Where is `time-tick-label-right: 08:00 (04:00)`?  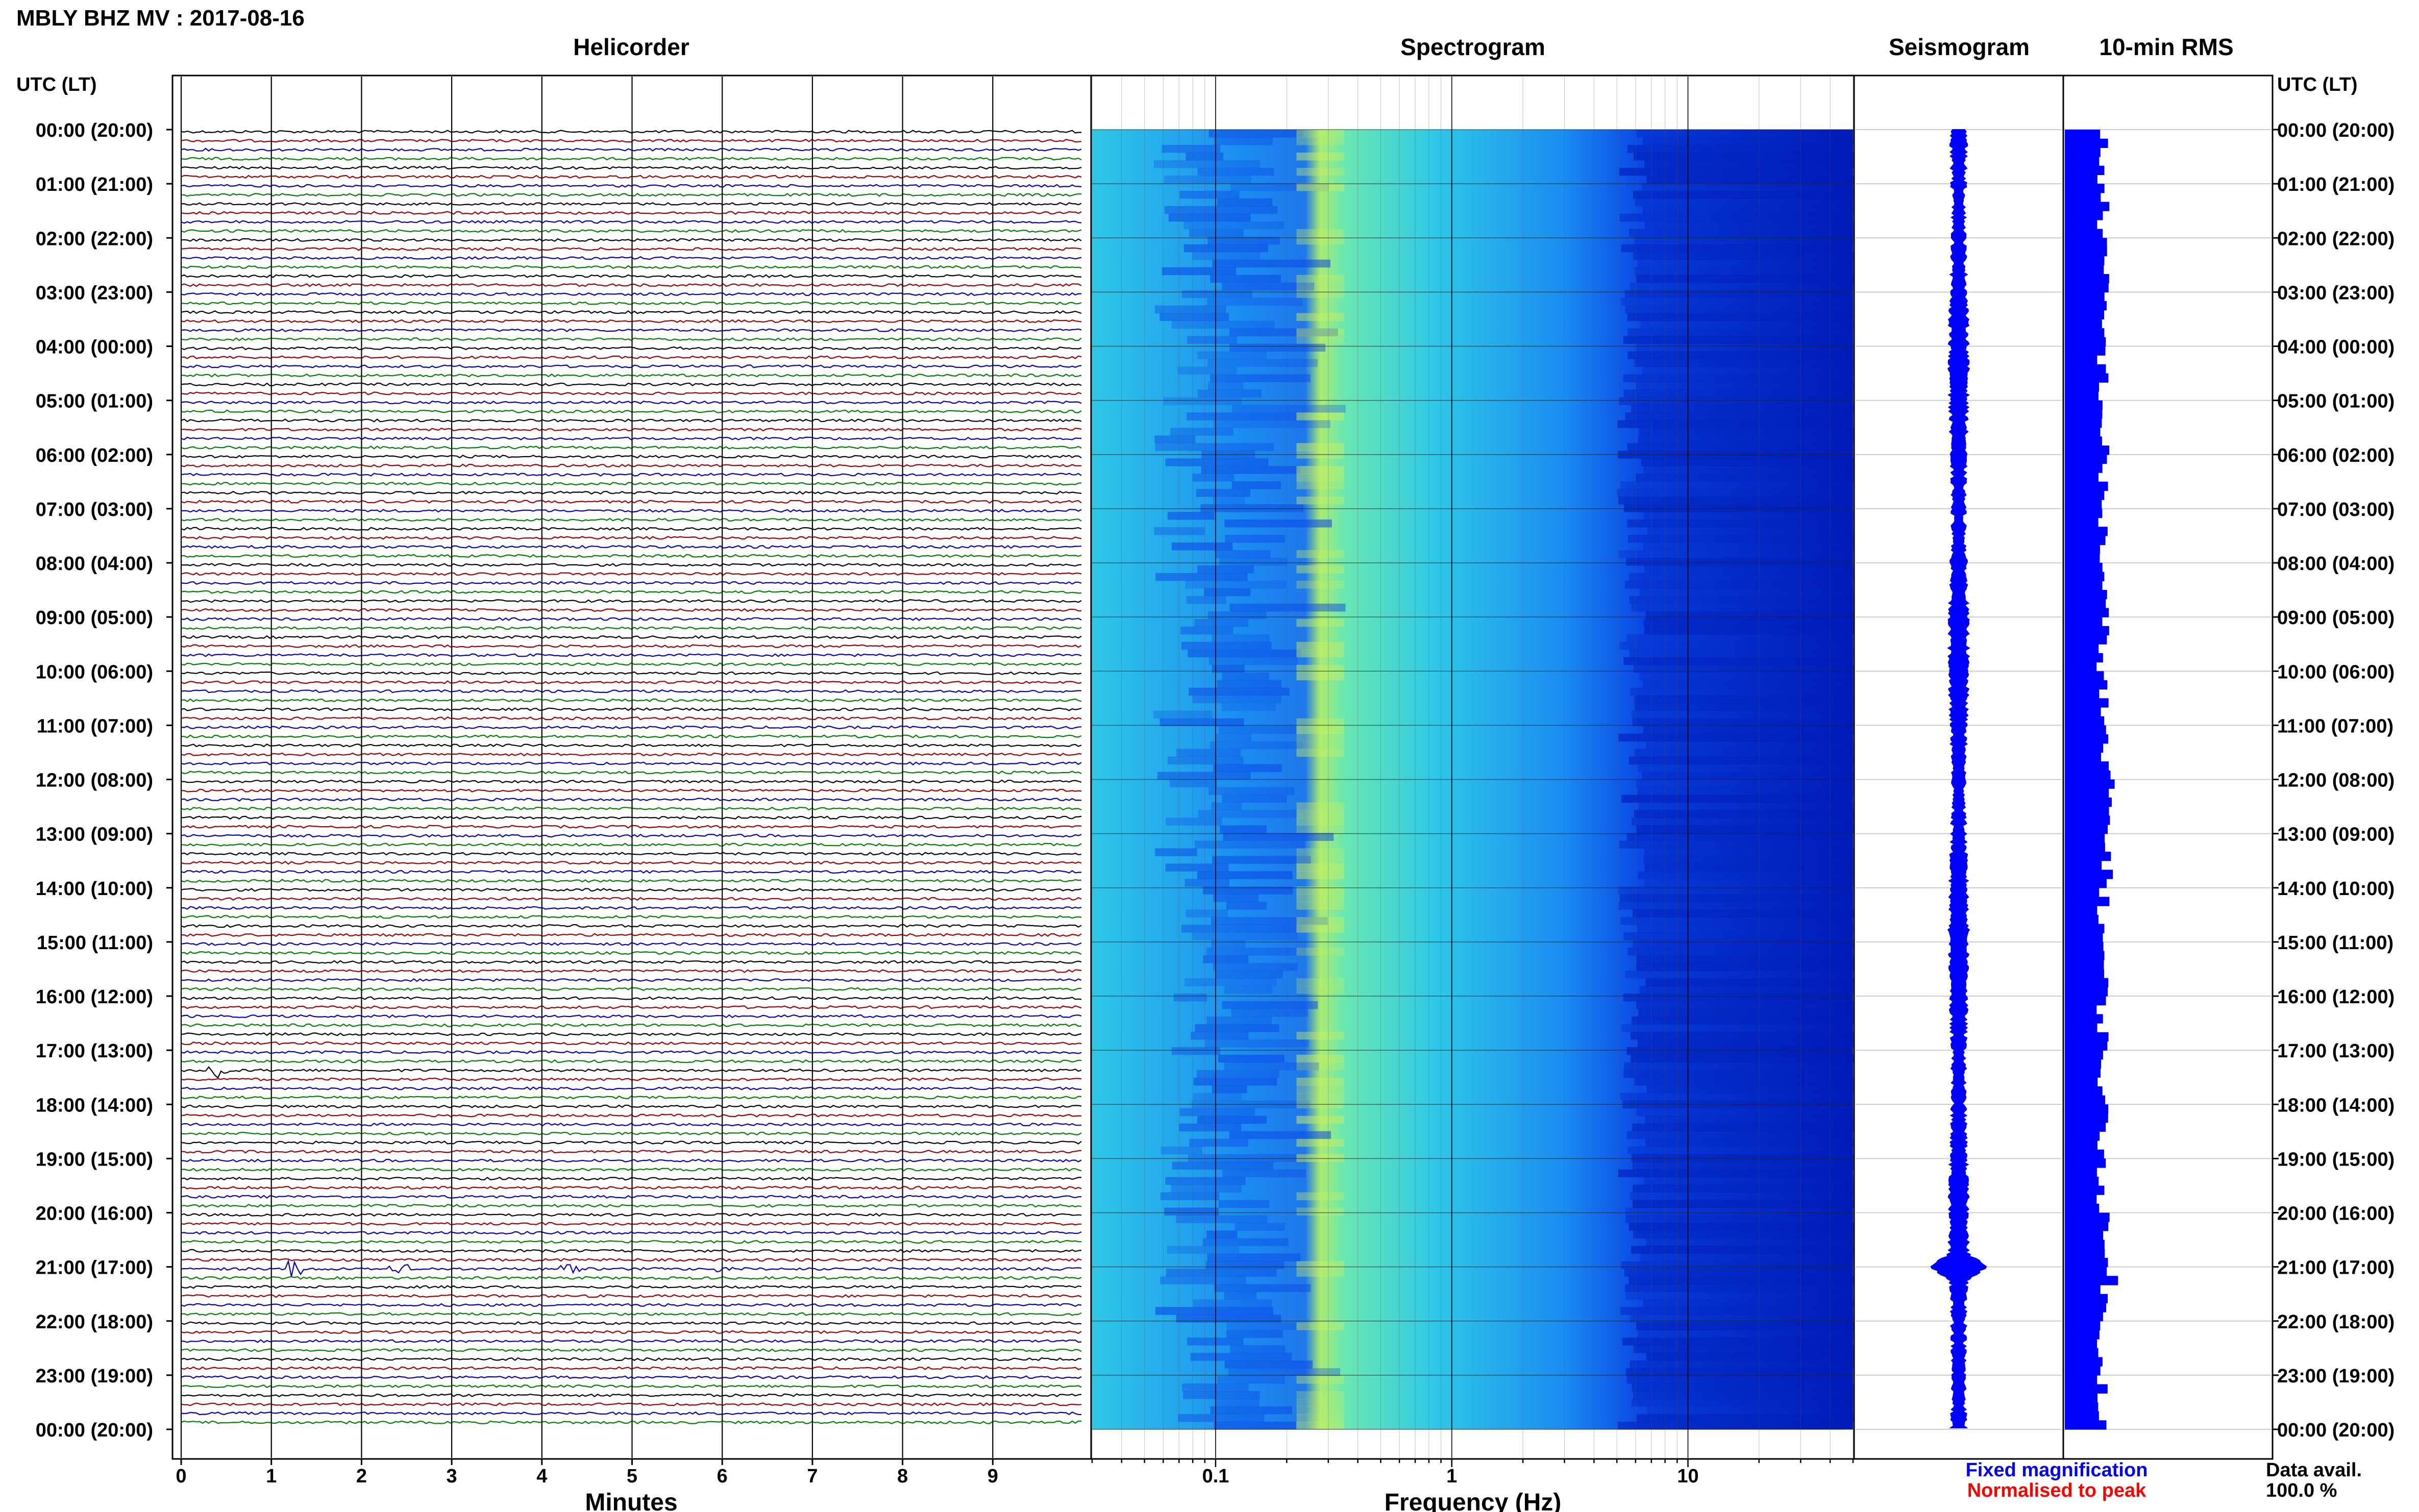 time-tick-label-right: 08:00 (04:00) is located at coordinates (2336, 564).